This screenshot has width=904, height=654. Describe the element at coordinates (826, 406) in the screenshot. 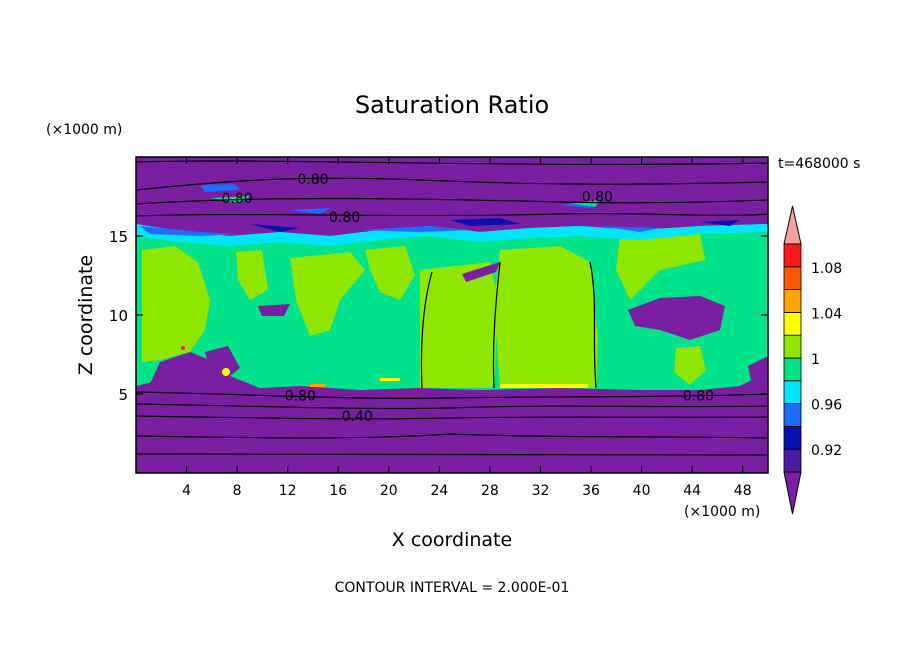

I see `colorbar-label: 0.96` at that location.